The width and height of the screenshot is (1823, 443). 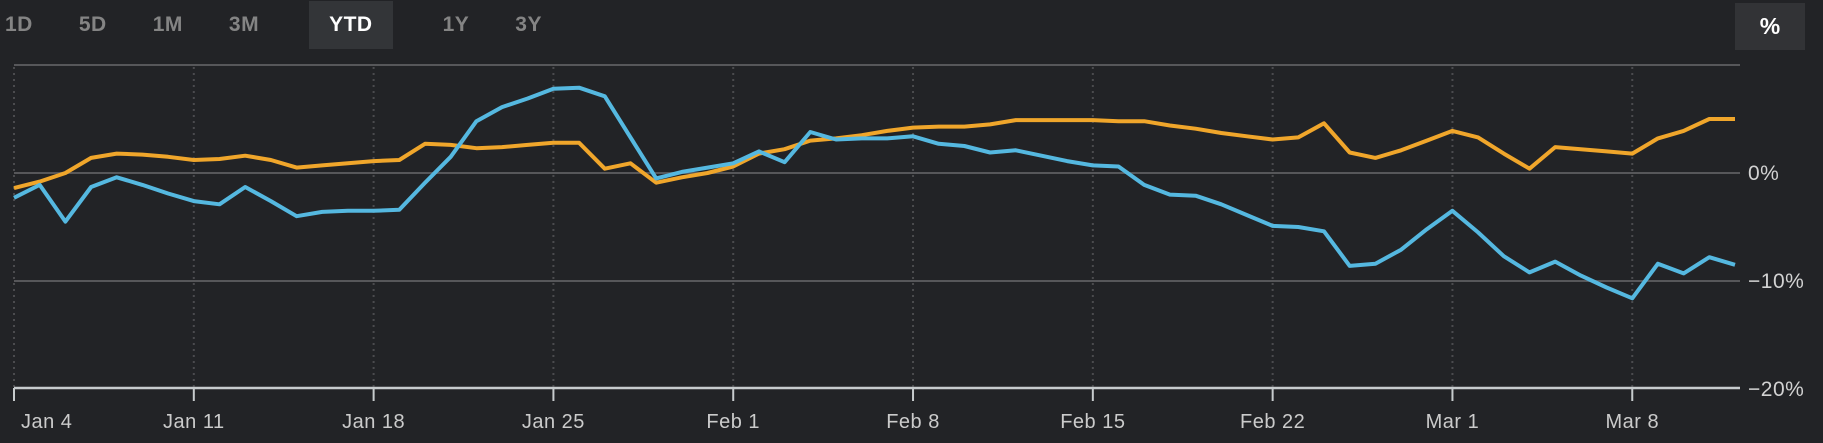 I want to click on range-button-3m: 3M, so click(x=244, y=24).